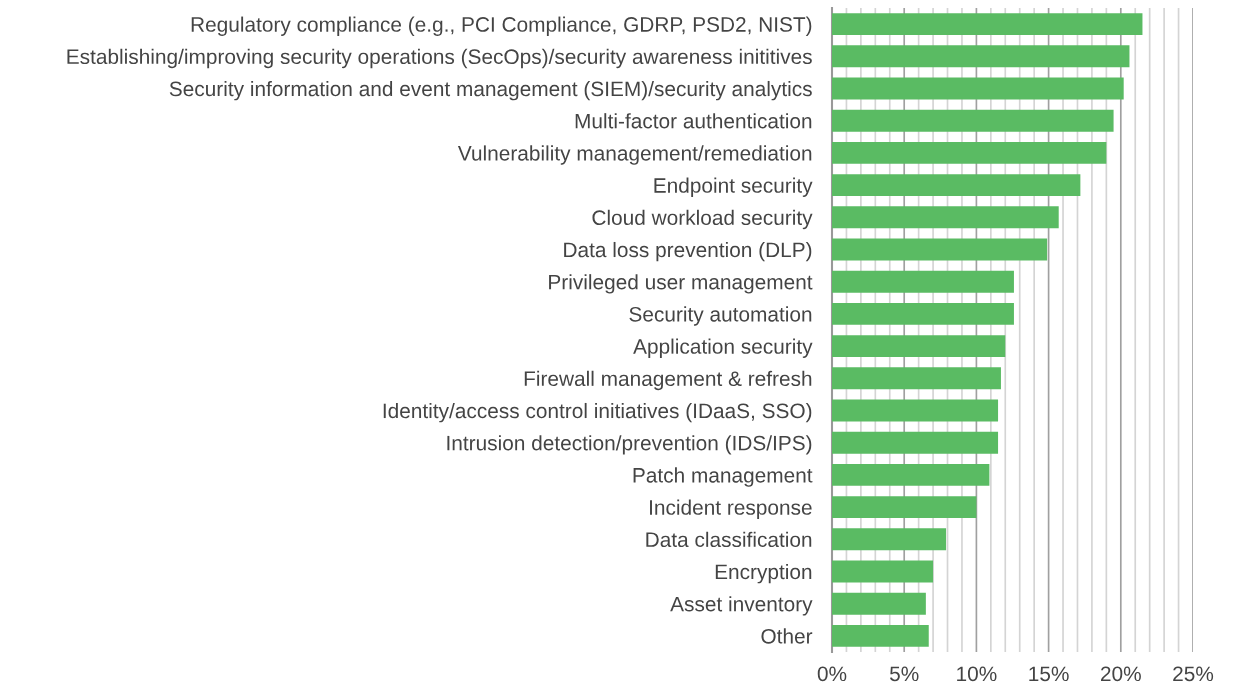 The width and height of the screenshot is (1236, 687). What do you see at coordinates (723, 477) in the screenshot?
I see `y-tick-label: Patch management` at bounding box center [723, 477].